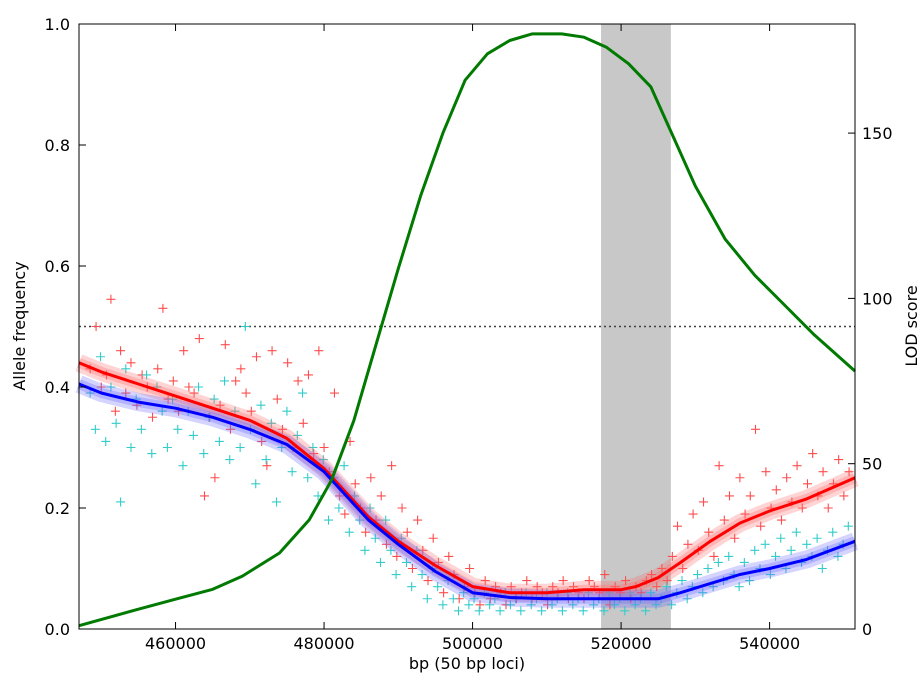  What do you see at coordinates (621, 643) in the screenshot?
I see `x-tick-label: 520000` at bounding box center [621, 643].